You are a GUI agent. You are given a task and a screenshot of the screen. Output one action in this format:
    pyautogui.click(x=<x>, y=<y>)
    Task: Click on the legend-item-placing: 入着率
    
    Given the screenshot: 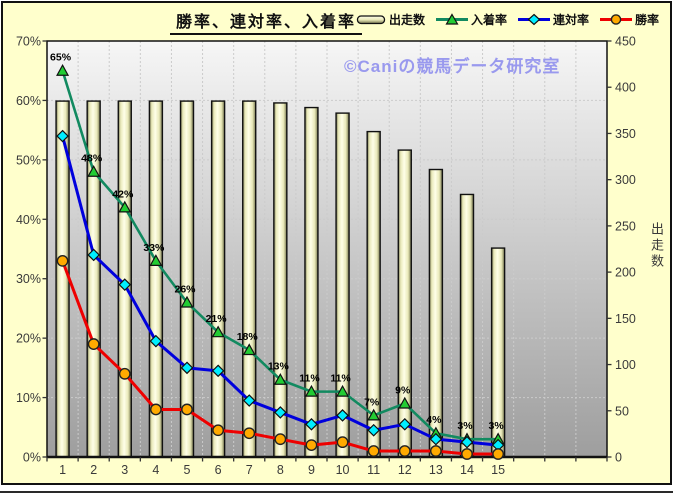 What is the action you would take?
    pyautogui.click(x=471, y=19)
    